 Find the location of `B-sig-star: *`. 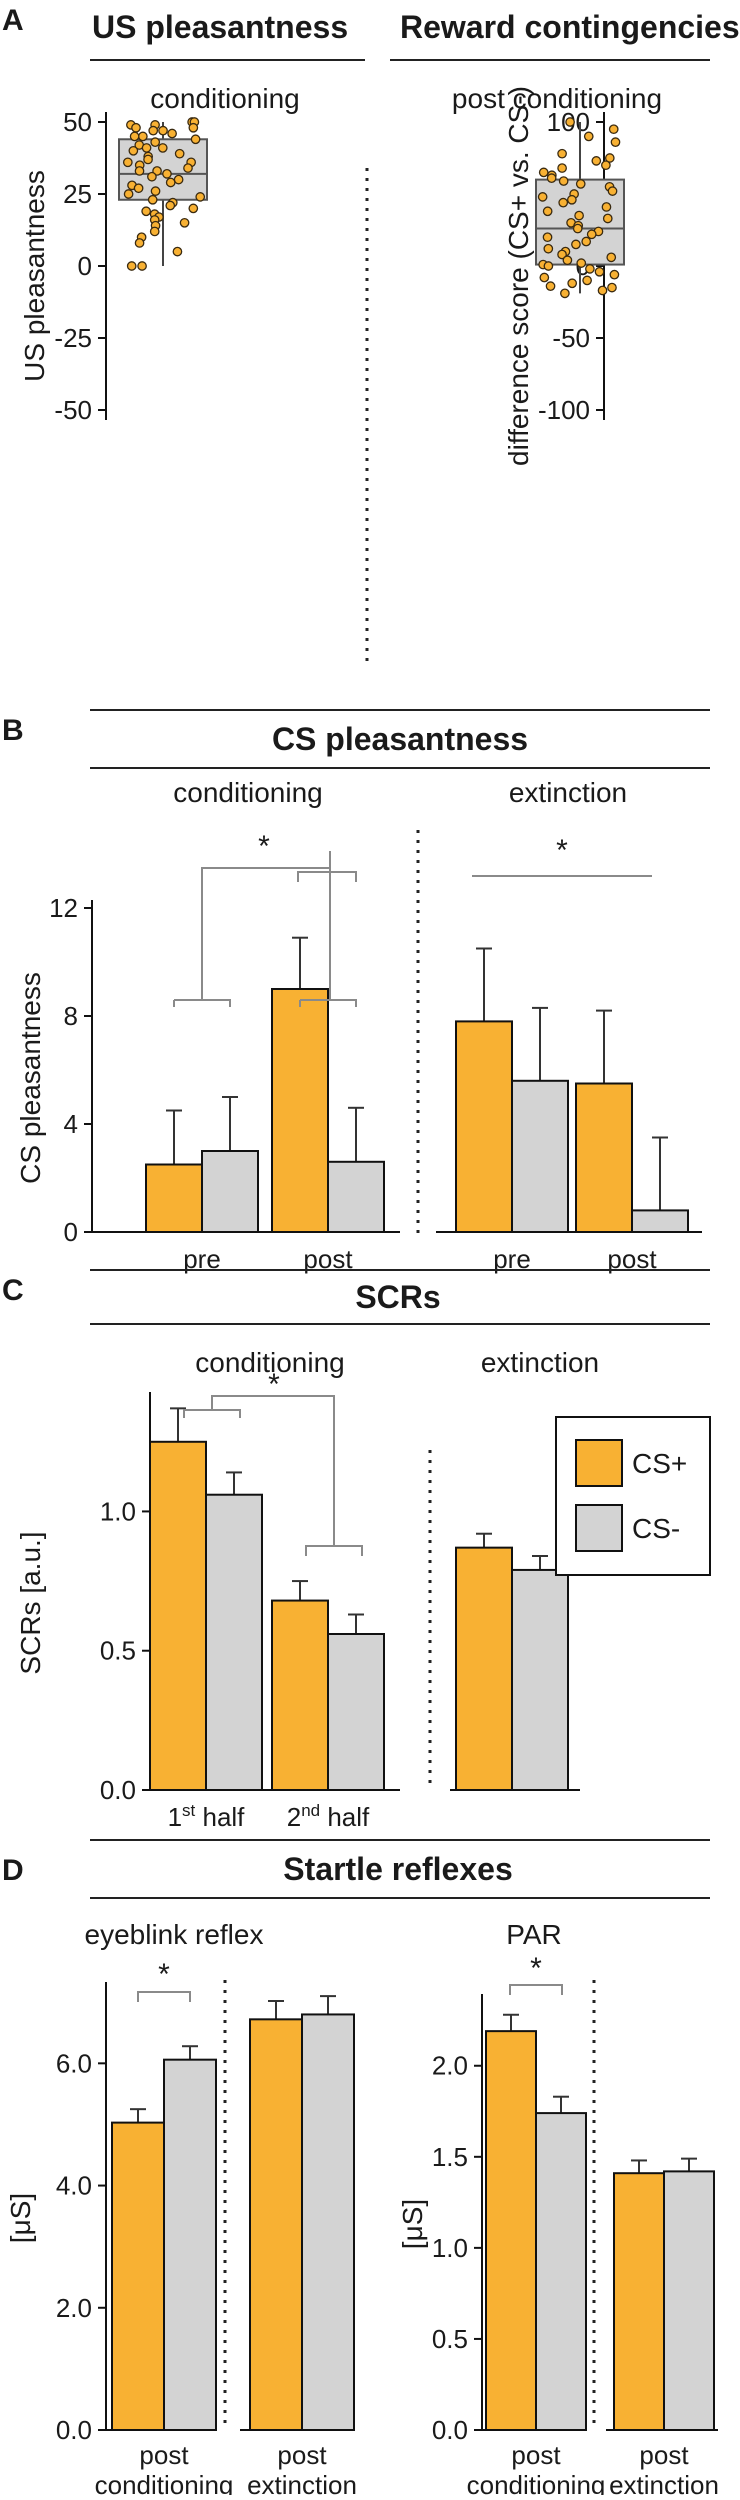

B-sig-star: * is located at coordinates (562, 850).